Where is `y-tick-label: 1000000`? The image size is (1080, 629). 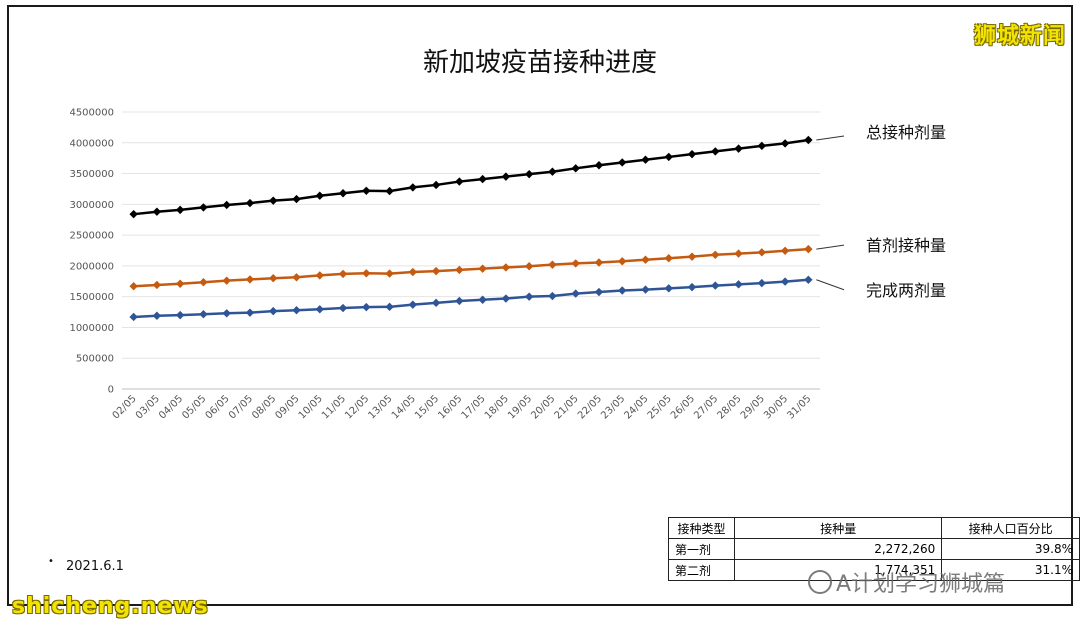
y-tick-label: 1000000 is located at coordinates (91, 328).